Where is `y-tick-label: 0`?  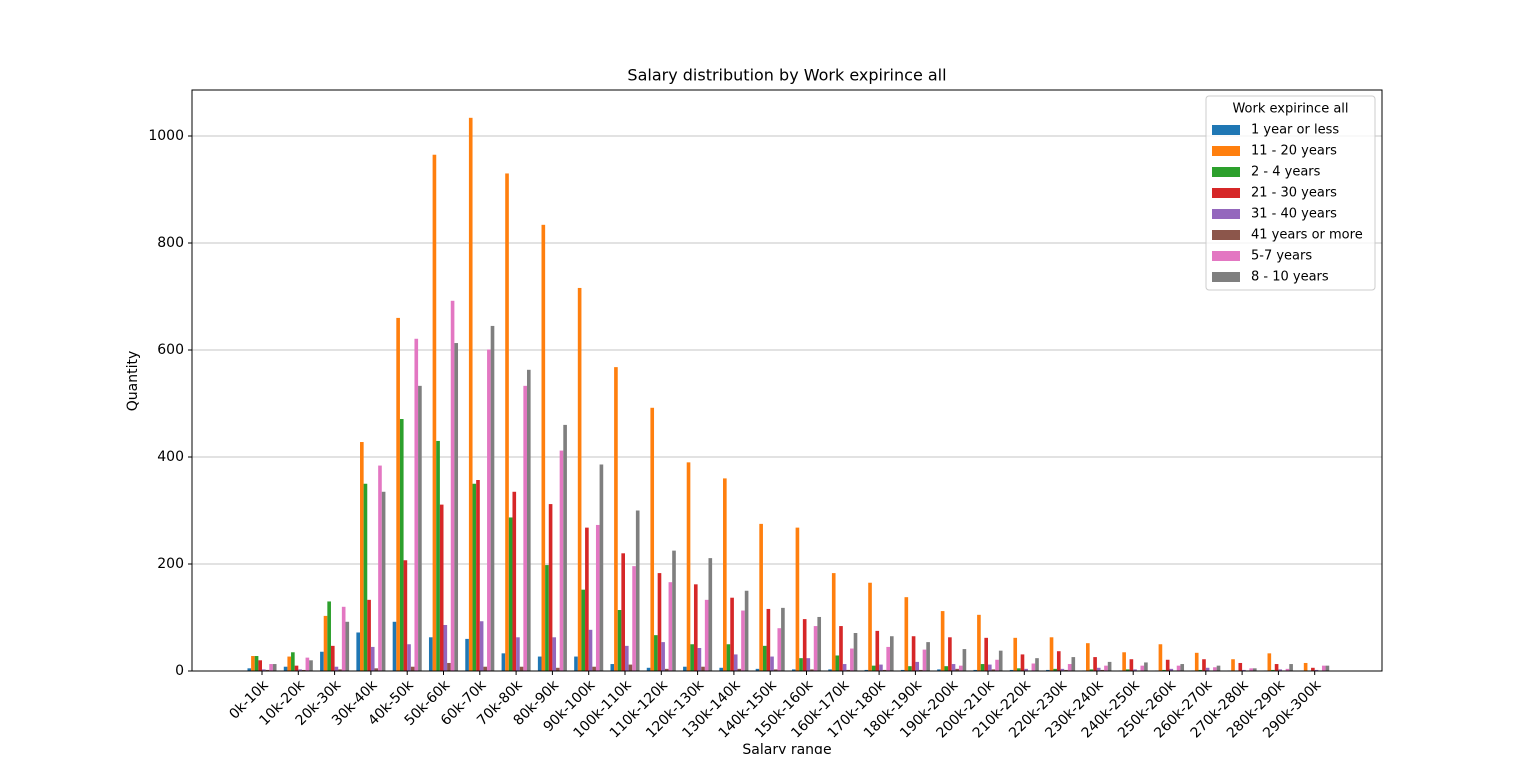
y-tick-label: 0 is located at coordinates (179, 671).